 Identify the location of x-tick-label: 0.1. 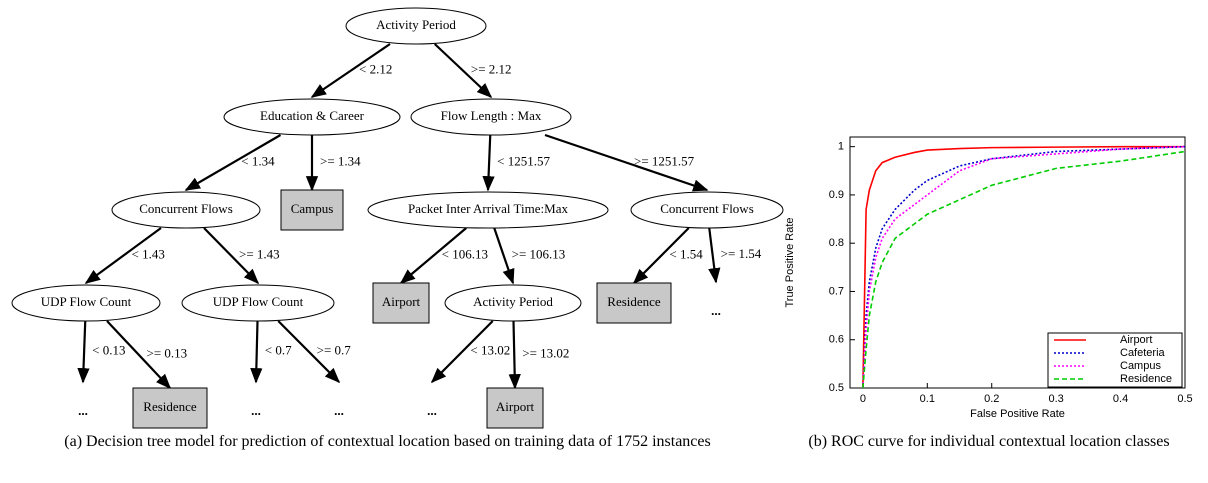
(927, 399).